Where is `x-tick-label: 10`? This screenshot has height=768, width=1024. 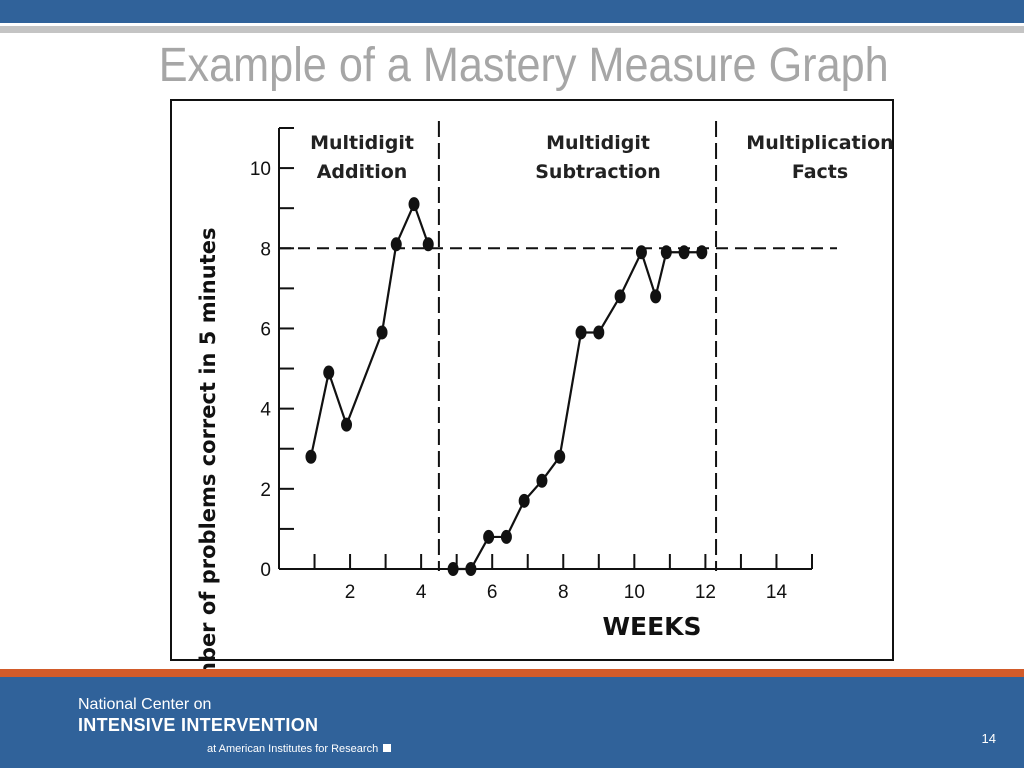
x-tick-label: 10 is located at coordinates (634, 592).